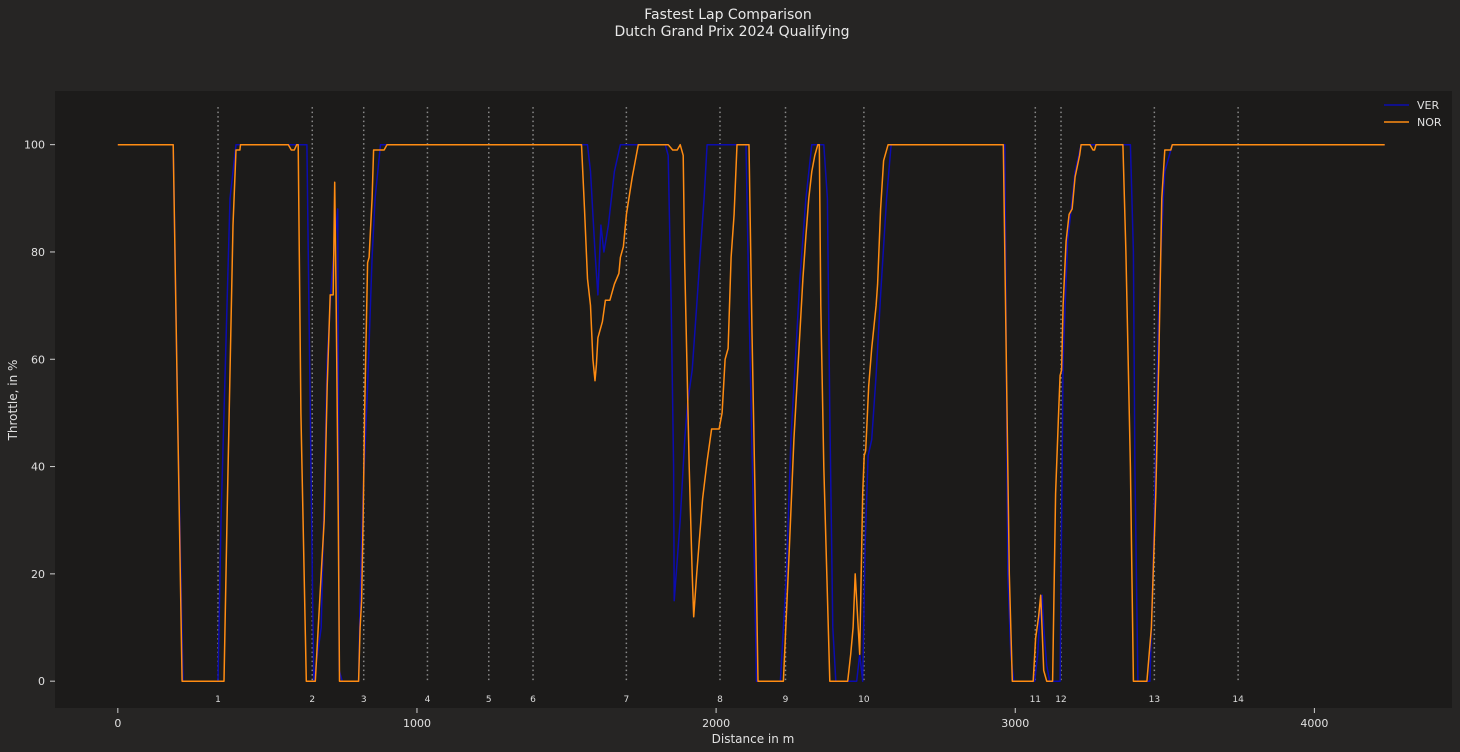  What do you see at coordinates (1429, 122) in the screenshot?
I see `legend-label-nor: NOR` at bounding box center [1429, 122].